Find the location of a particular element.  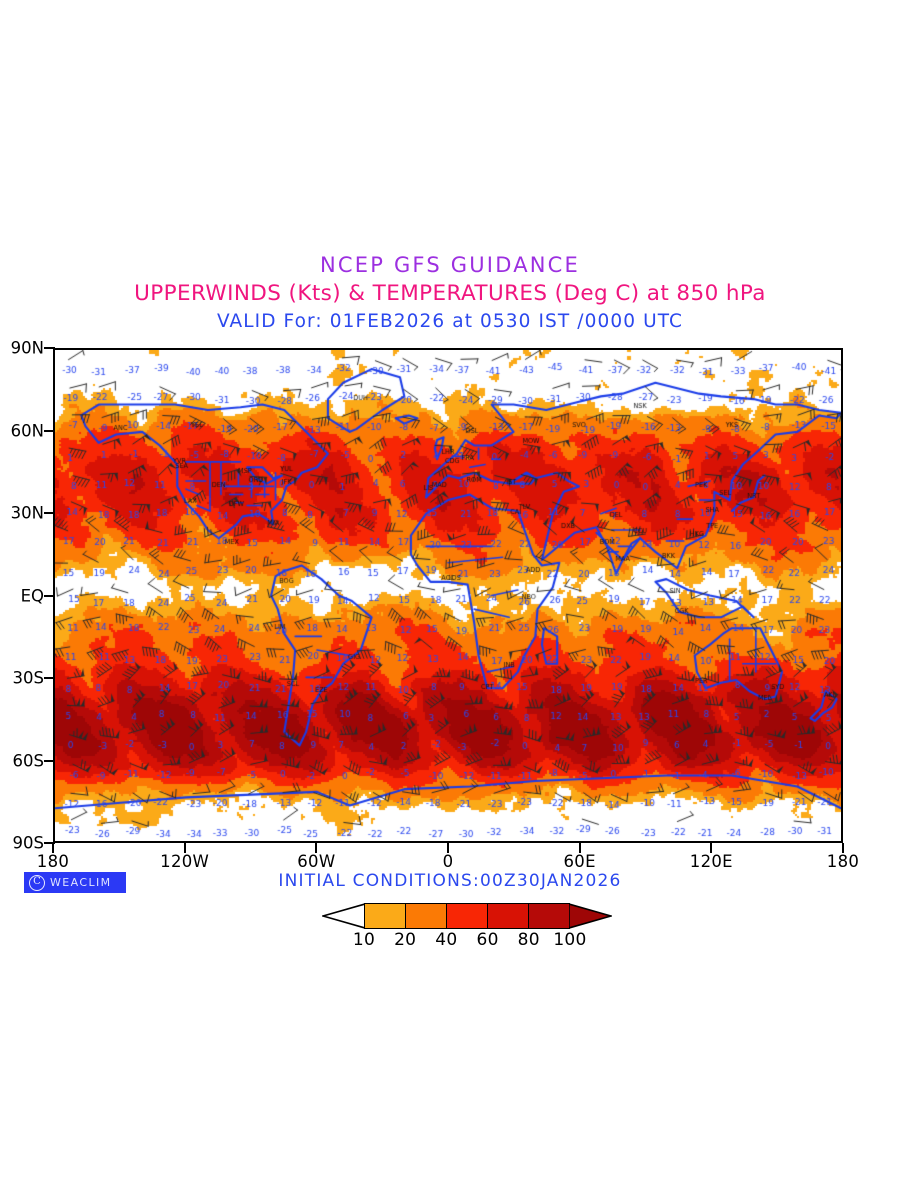

y-tick-label: 60N is located at coordinates (27, 430).